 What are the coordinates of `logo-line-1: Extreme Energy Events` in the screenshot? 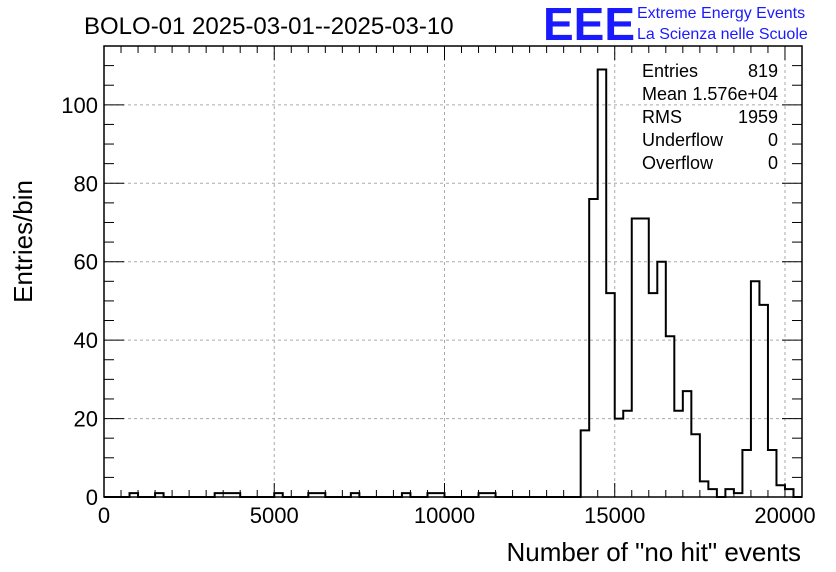 It's located at (721, 13).